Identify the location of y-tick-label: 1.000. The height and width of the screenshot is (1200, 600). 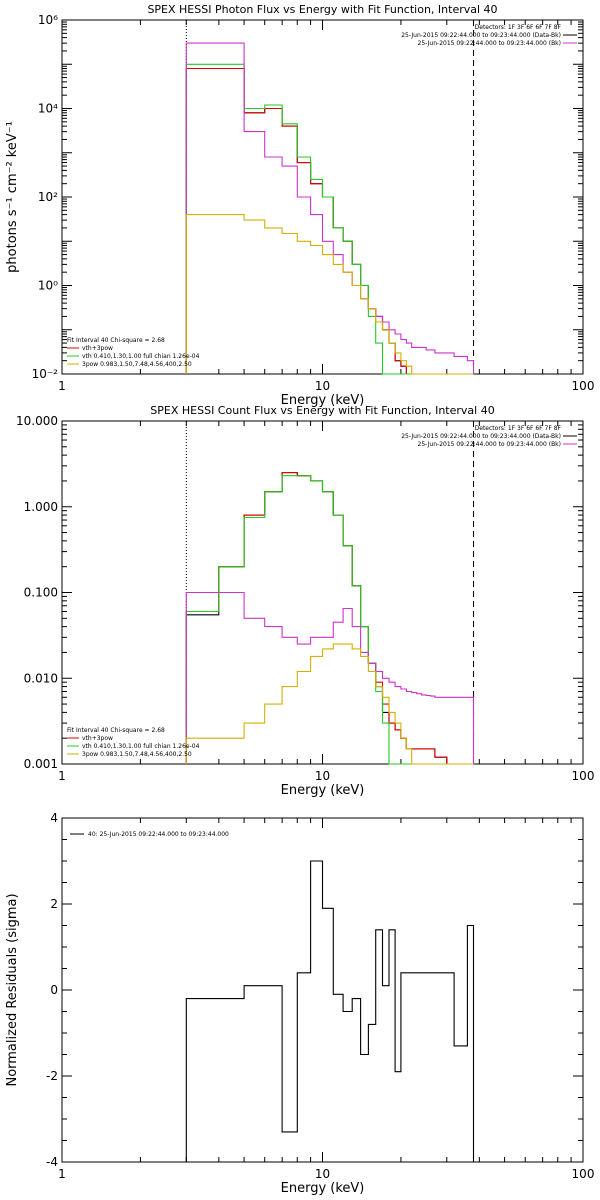
(41, 507).